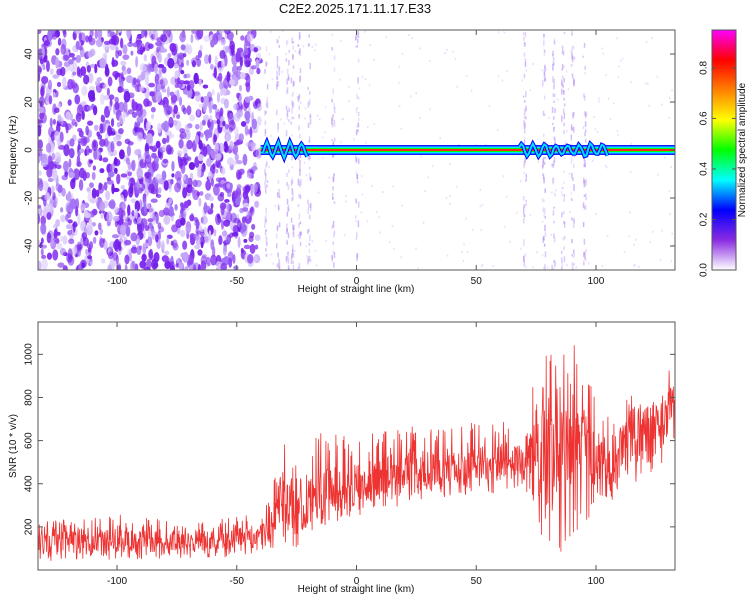  I want to click on spectrogram-y-axis-label: Frequency (Hz), so click(13, 150).